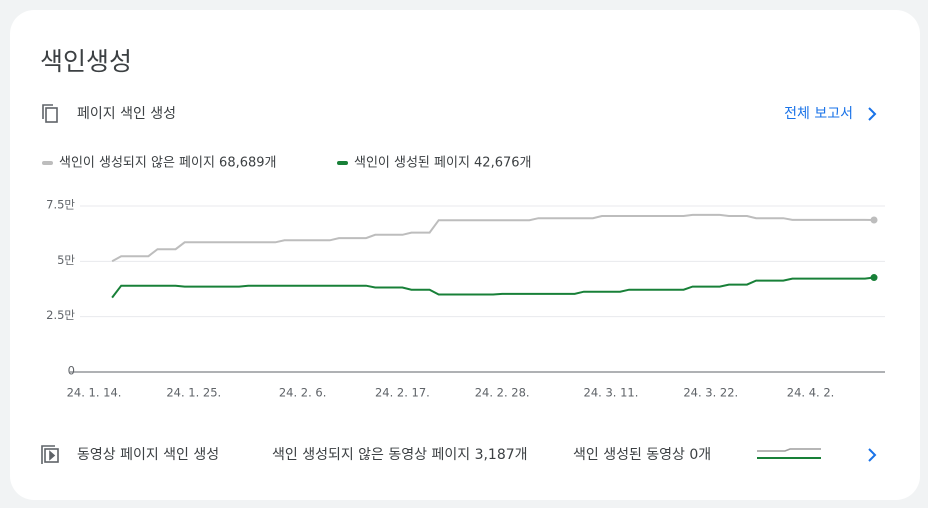  What do you see at coordinates (94, 393) in the screenshot?
I see `x-tick-label: 24. 1. 14.` at bounding box center [94, 393].